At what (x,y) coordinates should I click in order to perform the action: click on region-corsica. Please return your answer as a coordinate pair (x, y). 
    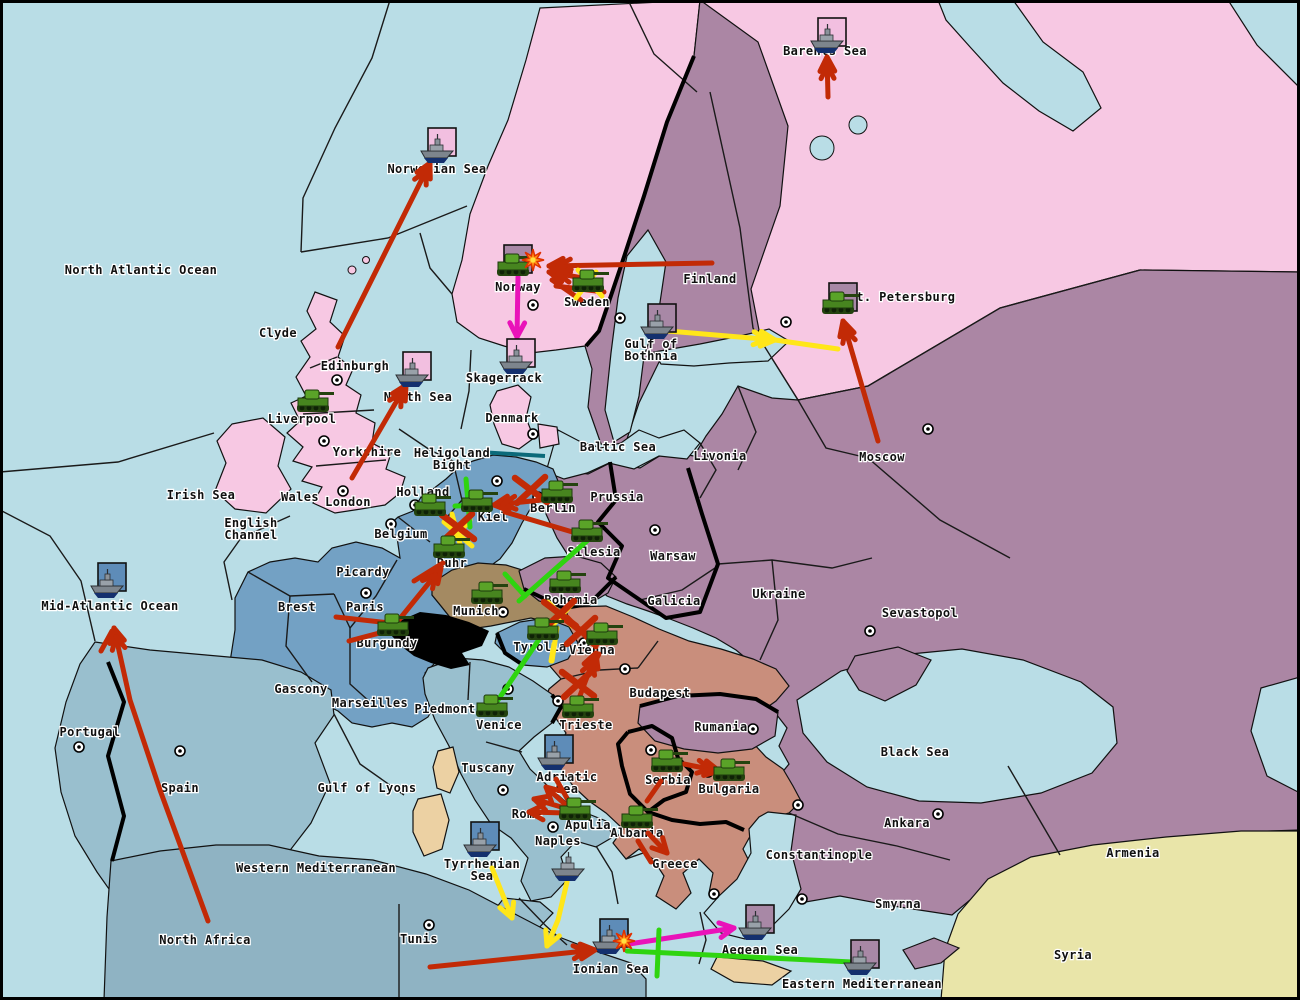
    Looking at the image, I should click on (446, 770).